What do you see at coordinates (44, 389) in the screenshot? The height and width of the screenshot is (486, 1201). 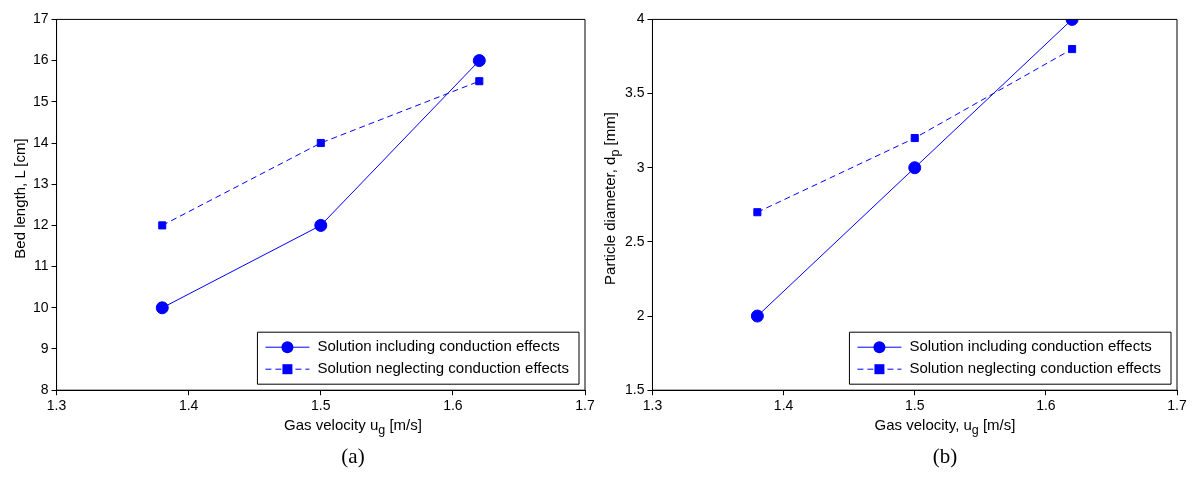 I see `y-tick-label: 8` at bounding box center [44, 389].